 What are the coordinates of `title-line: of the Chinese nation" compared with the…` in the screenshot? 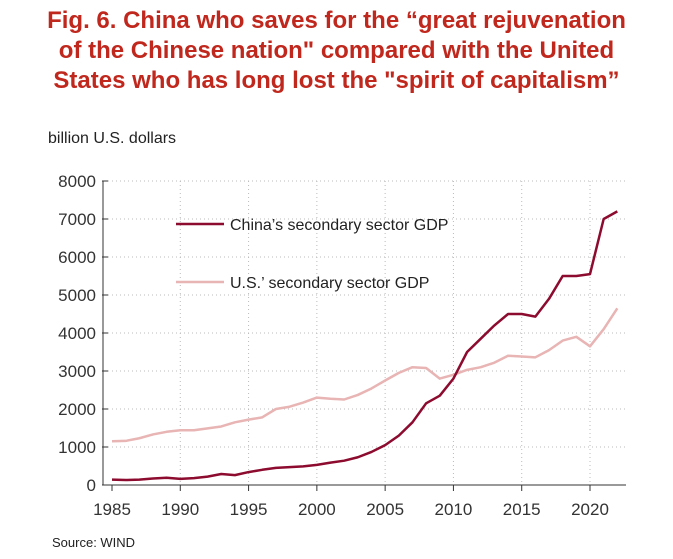 It's located at (336, 50).